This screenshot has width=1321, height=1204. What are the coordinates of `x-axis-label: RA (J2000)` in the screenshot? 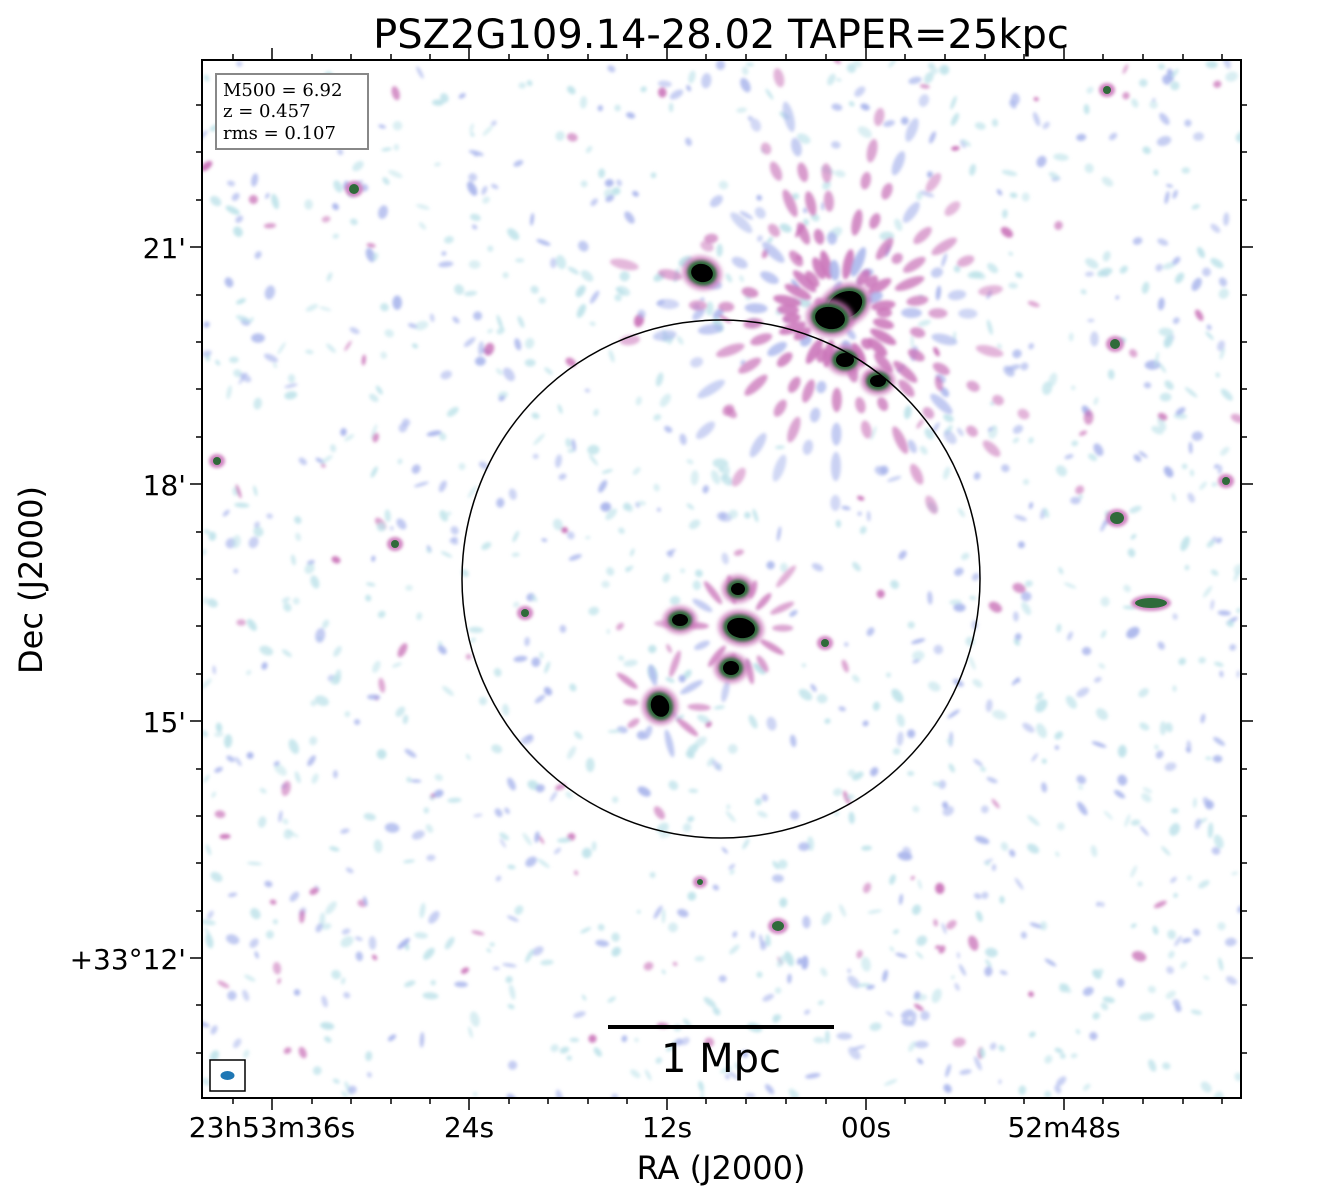 It's located at (721, 1168).